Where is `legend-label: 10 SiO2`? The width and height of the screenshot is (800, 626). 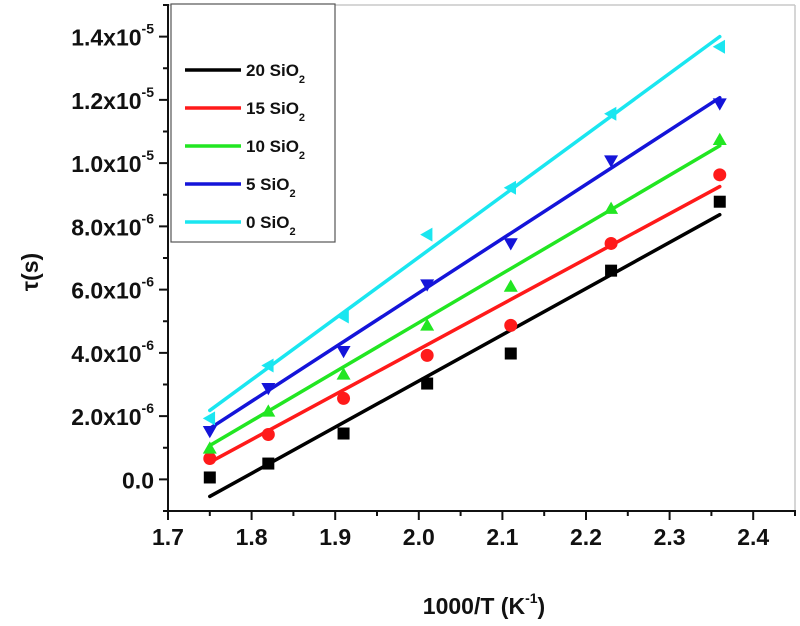
legend-label: 10 SiO2 is located at coordinates (275, 149).